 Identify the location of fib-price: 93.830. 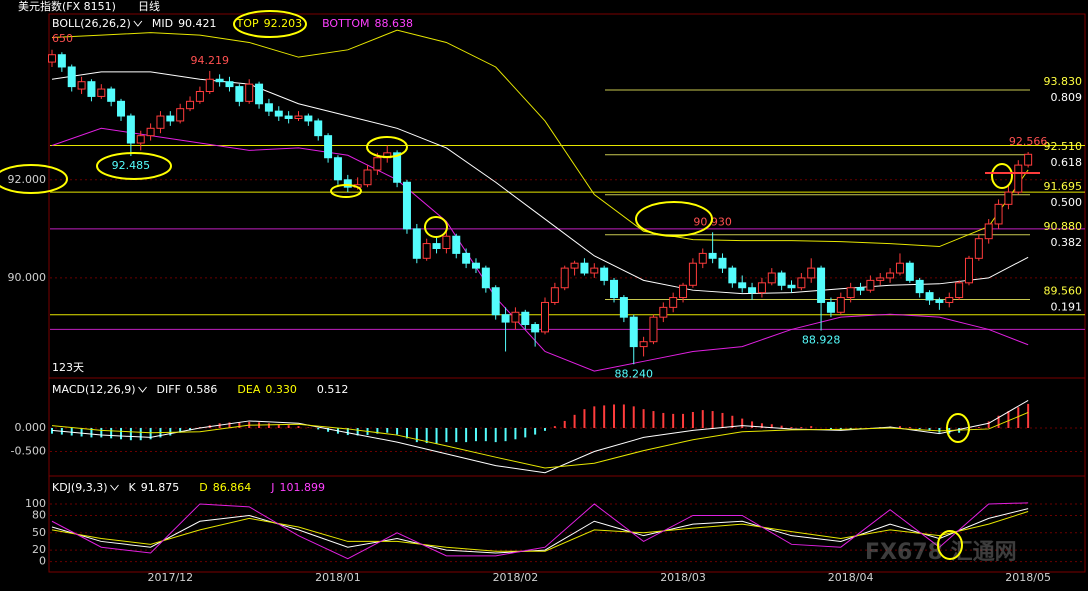
(1063, 81).